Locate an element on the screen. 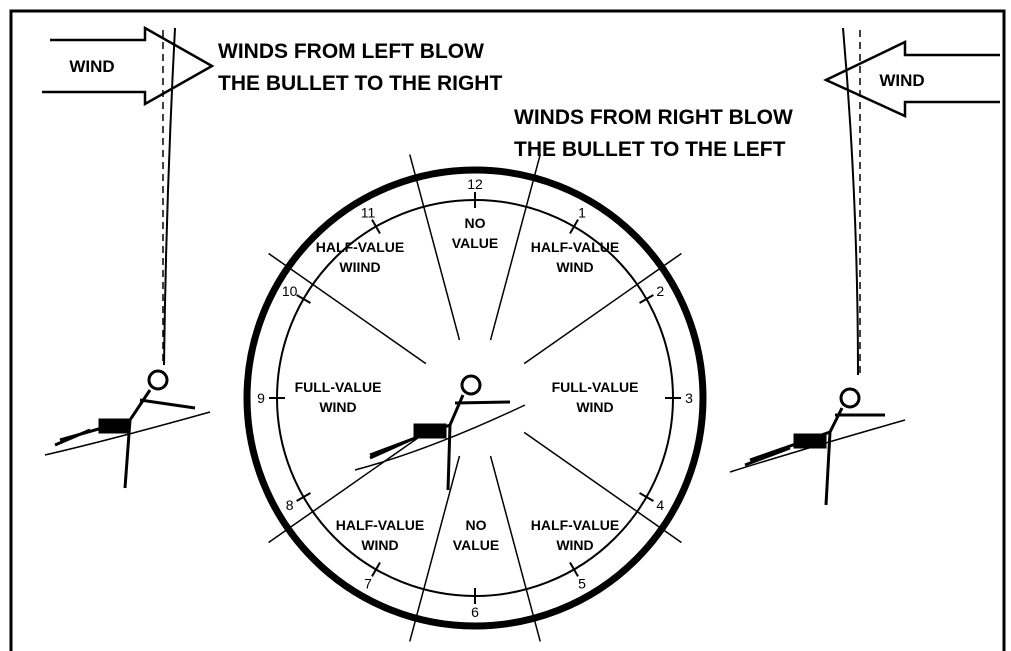 The width and height of the screenshot is (1011, 651). clock-number: 3 is located at coordinates (689, 398).